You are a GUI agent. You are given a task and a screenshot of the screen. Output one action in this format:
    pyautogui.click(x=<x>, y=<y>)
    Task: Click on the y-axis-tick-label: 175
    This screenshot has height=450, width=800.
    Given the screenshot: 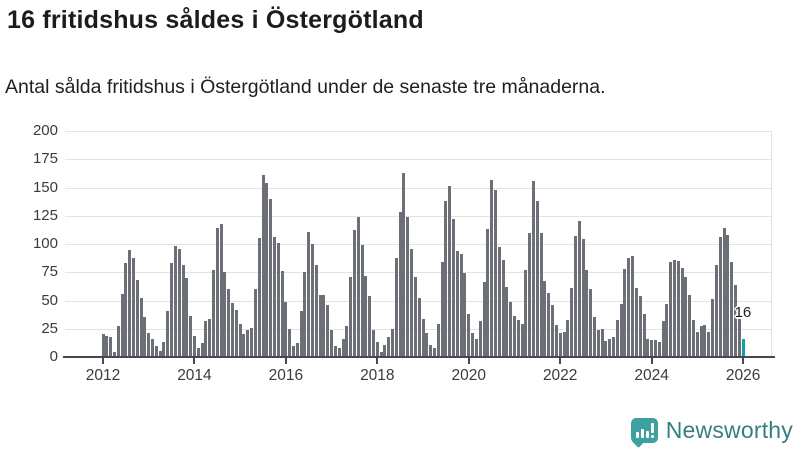 What is the action you would take?
    pyautogui.click(x=45, y=159)
    